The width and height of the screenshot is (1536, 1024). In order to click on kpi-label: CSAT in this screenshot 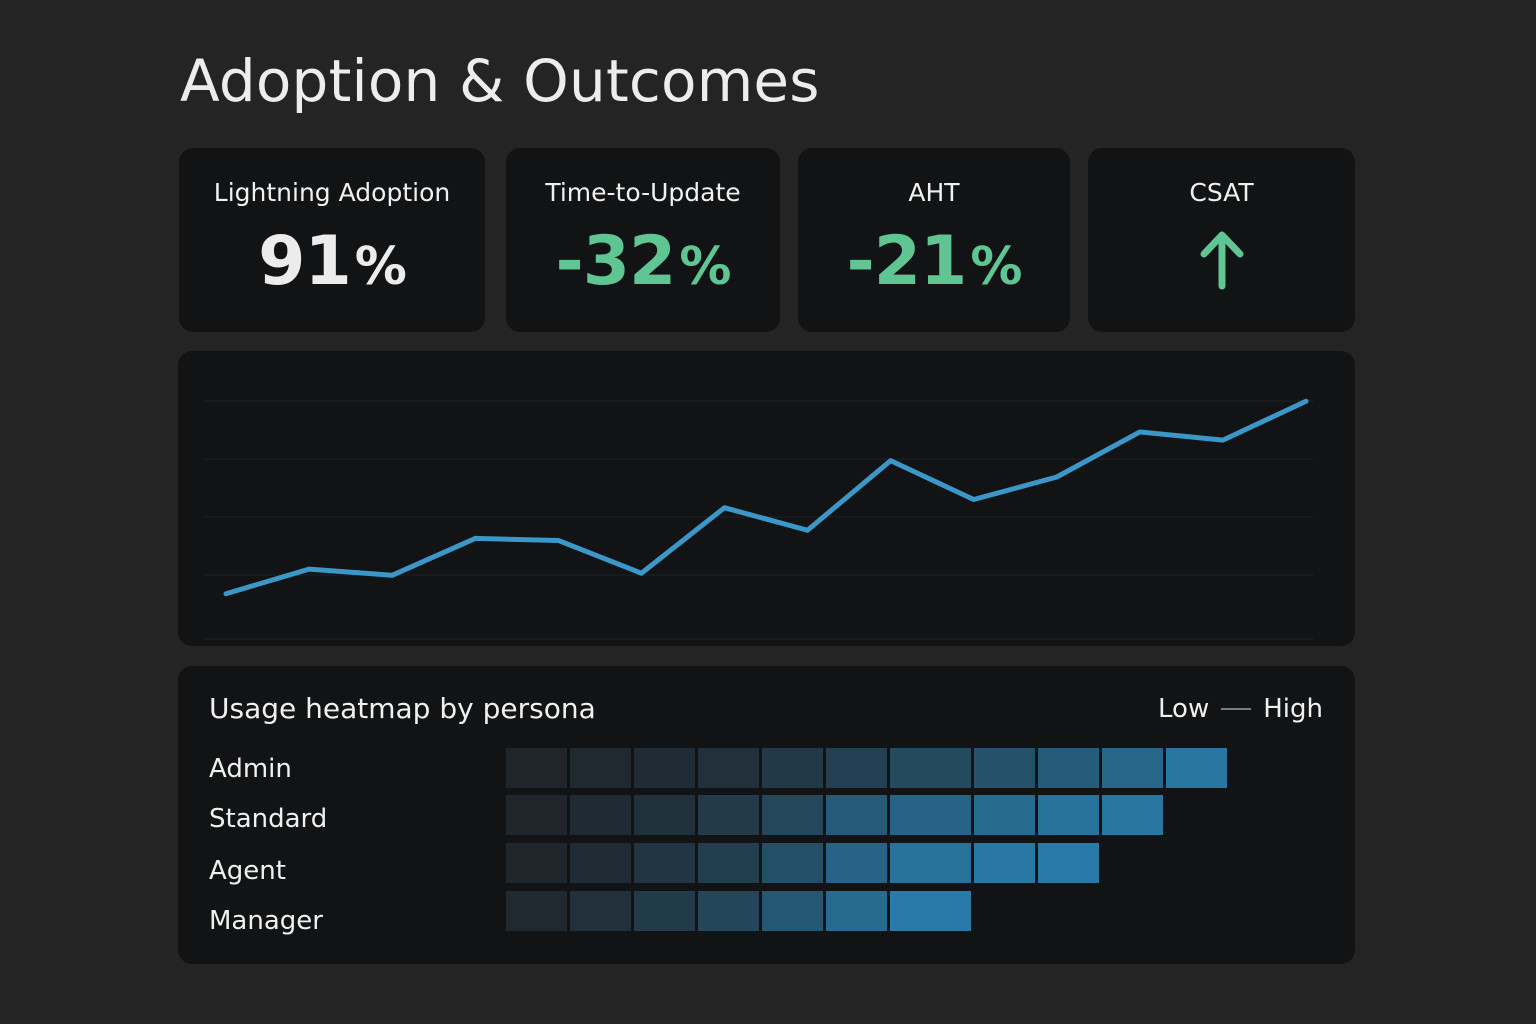, I will do `click(1221, 192)`.